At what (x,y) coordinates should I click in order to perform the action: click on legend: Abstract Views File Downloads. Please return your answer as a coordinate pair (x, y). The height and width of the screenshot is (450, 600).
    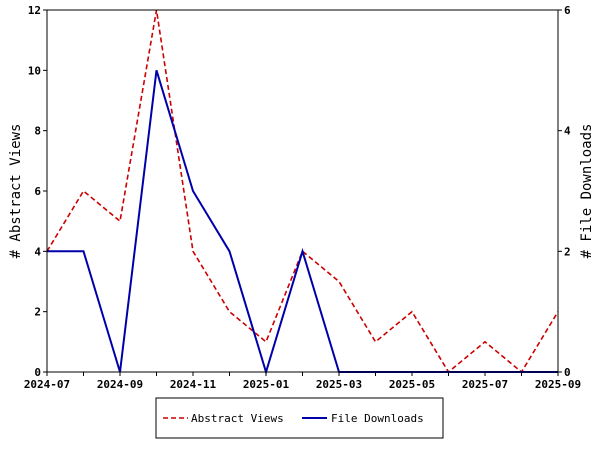
    Looking at the image, I should click on (299, 418).